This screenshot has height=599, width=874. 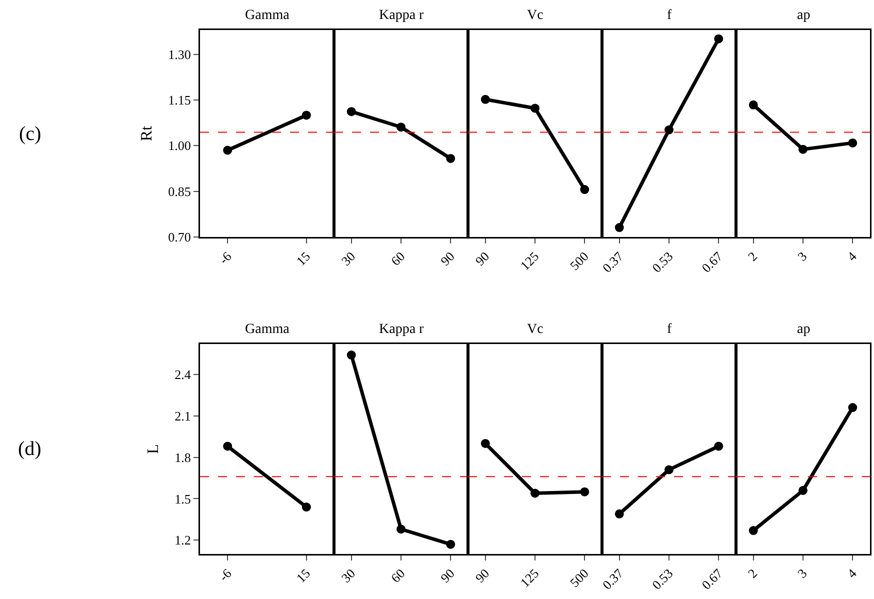 What do you see at coordinates (182, 457) in the screenshot?
I see `y-tick-label: 1.8` at bounding box center [182, 457].